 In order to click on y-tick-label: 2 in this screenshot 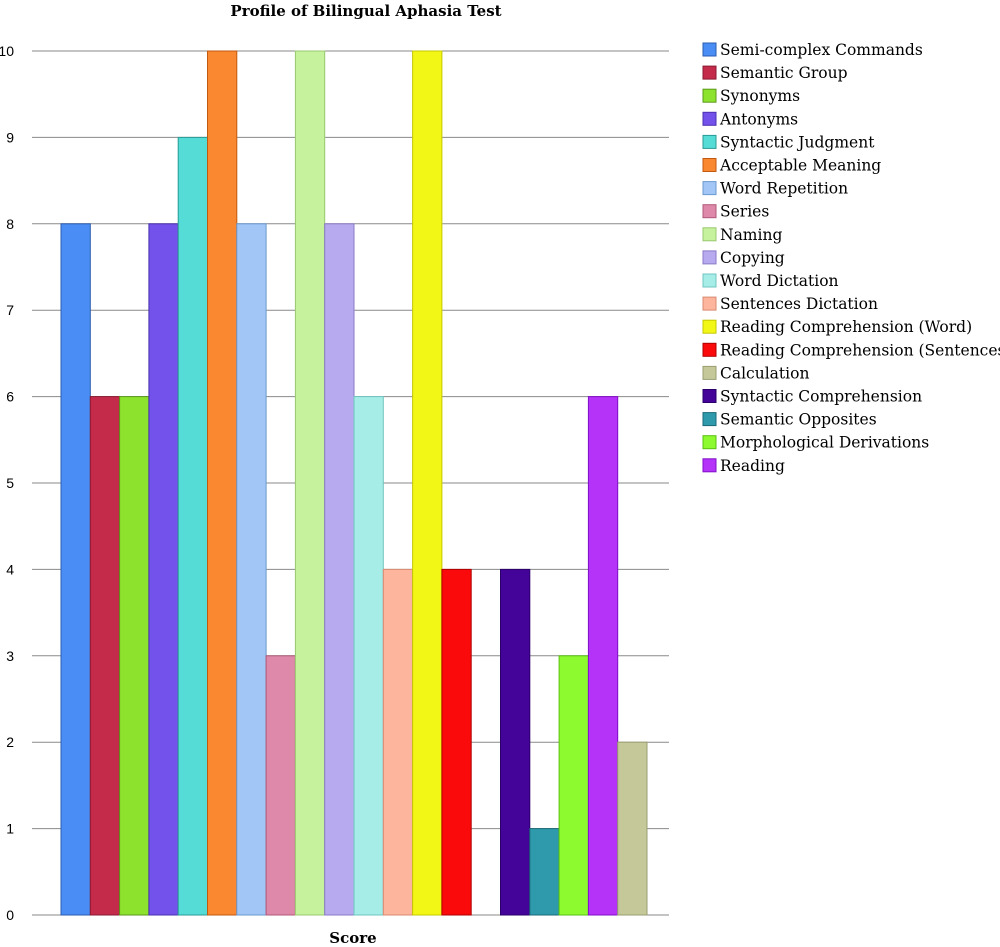, I will do `click(10, 742)`.